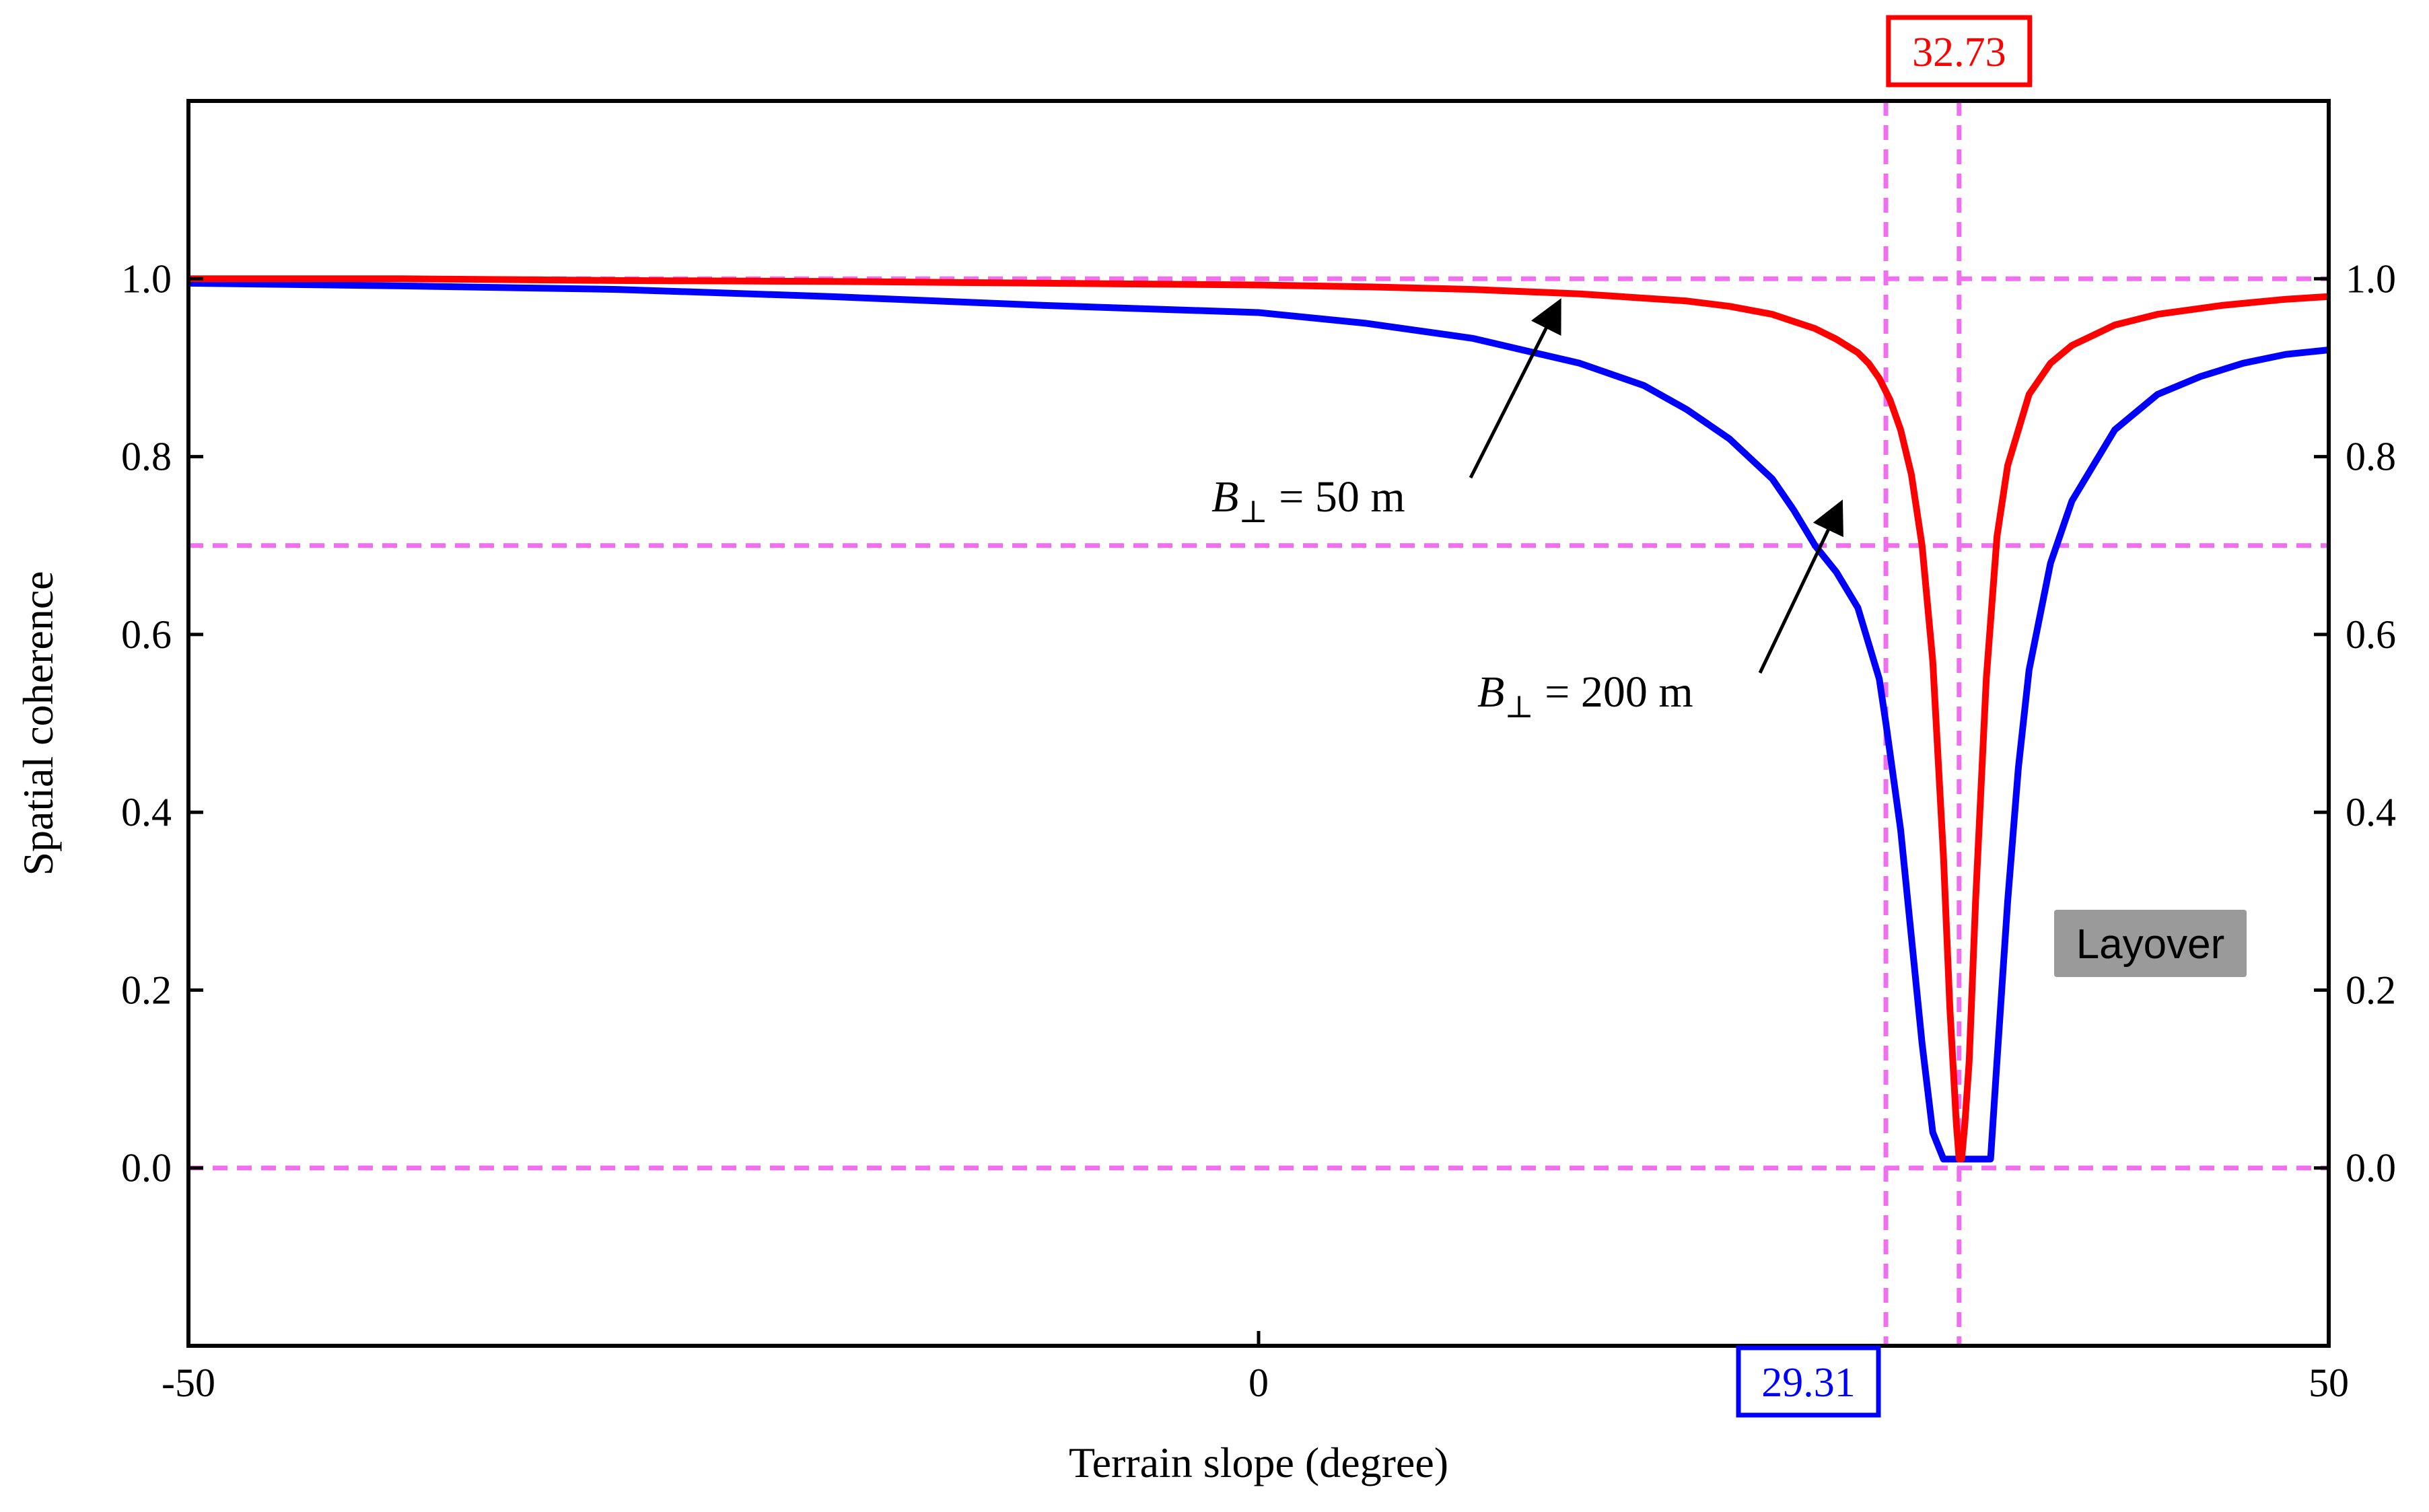 Image resolution: width=2429 pixels, height=1512 pixels. What do you see at coordinates (1518, 707) in the screenshot?
I see `label-b200-sub: ⊥` at bounding box center [1518, 707].